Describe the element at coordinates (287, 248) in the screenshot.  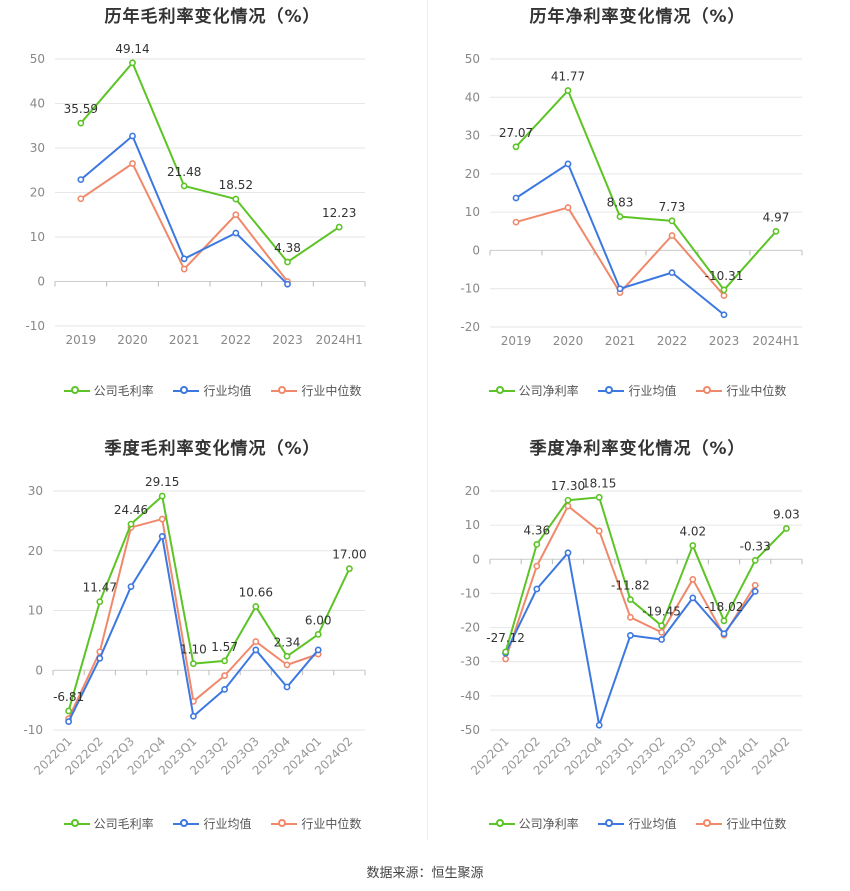
I see `data-label: 4.38` at that location.